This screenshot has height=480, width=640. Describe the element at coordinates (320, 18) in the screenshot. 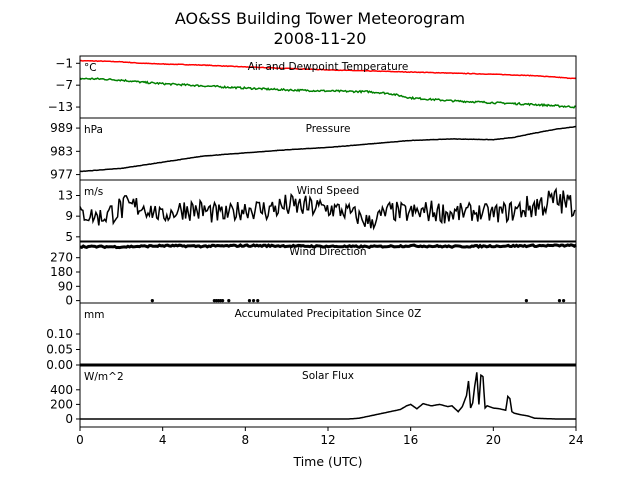

I see `figure-title-line1: AO&SS Building Tower Meteorogram` at that location.